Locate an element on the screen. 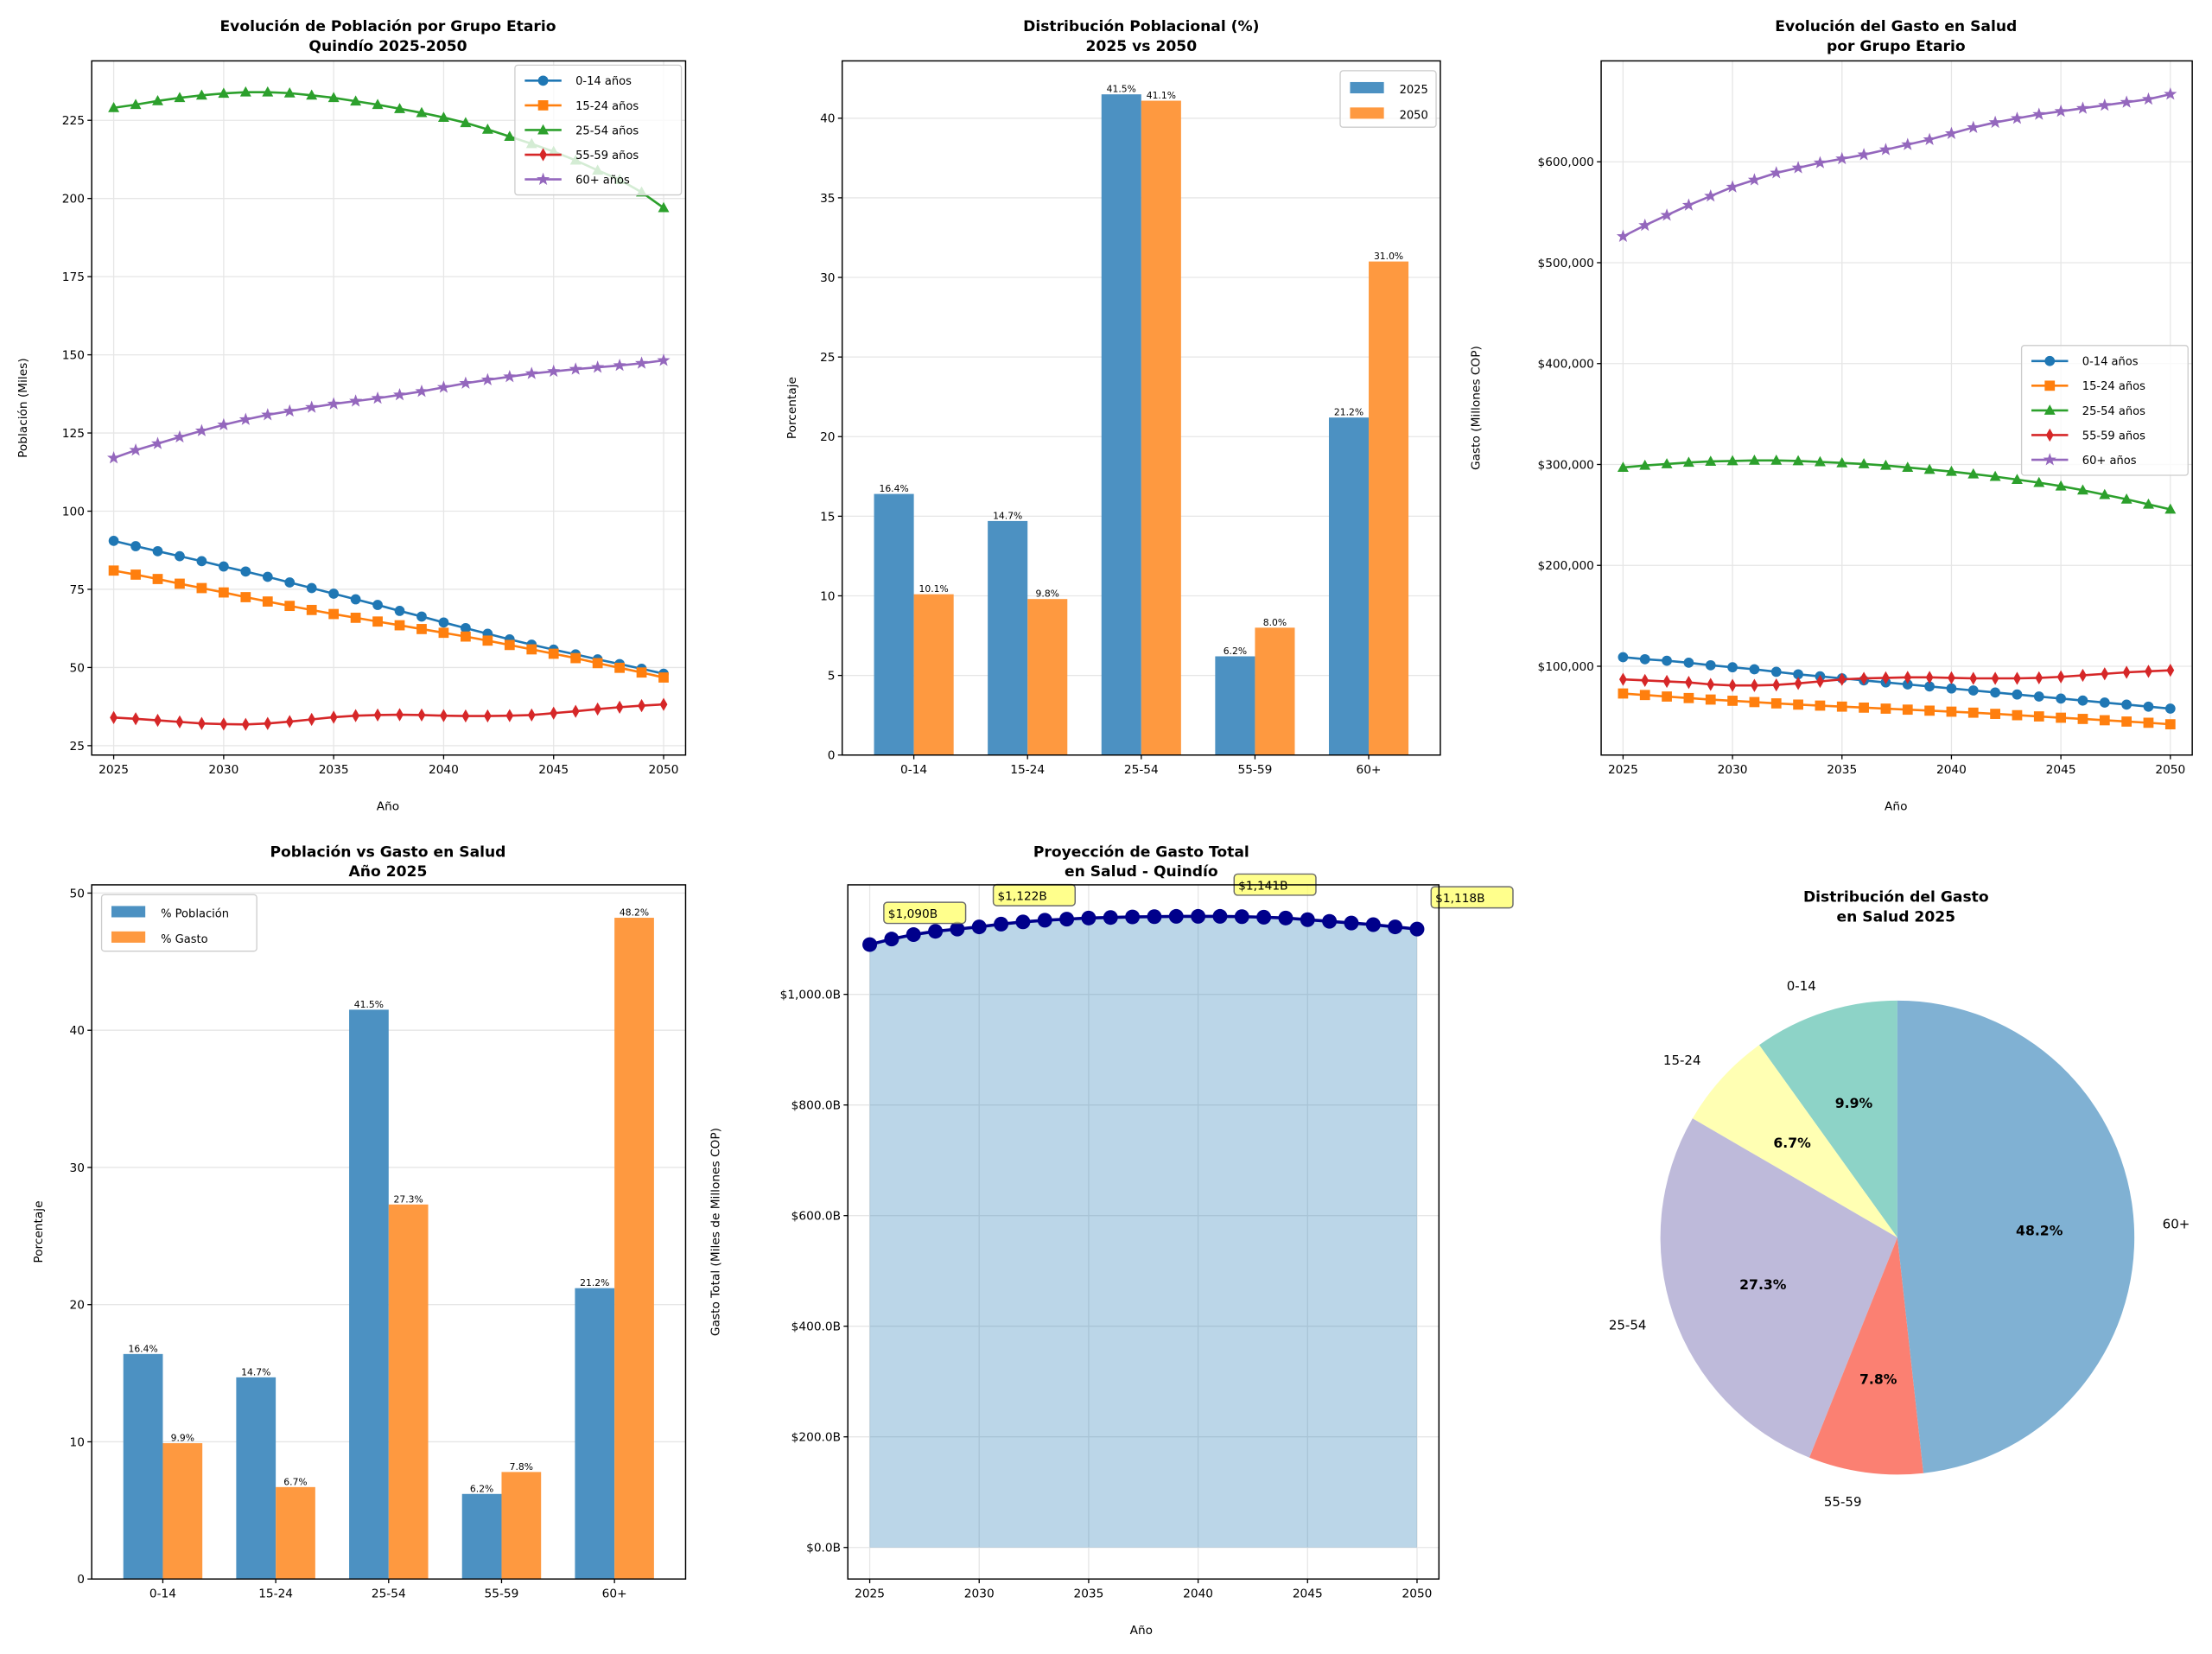 The height and width of the screenshot is (1654, 2212). y-tick-label: 30 is located at coordinates (827, 278).